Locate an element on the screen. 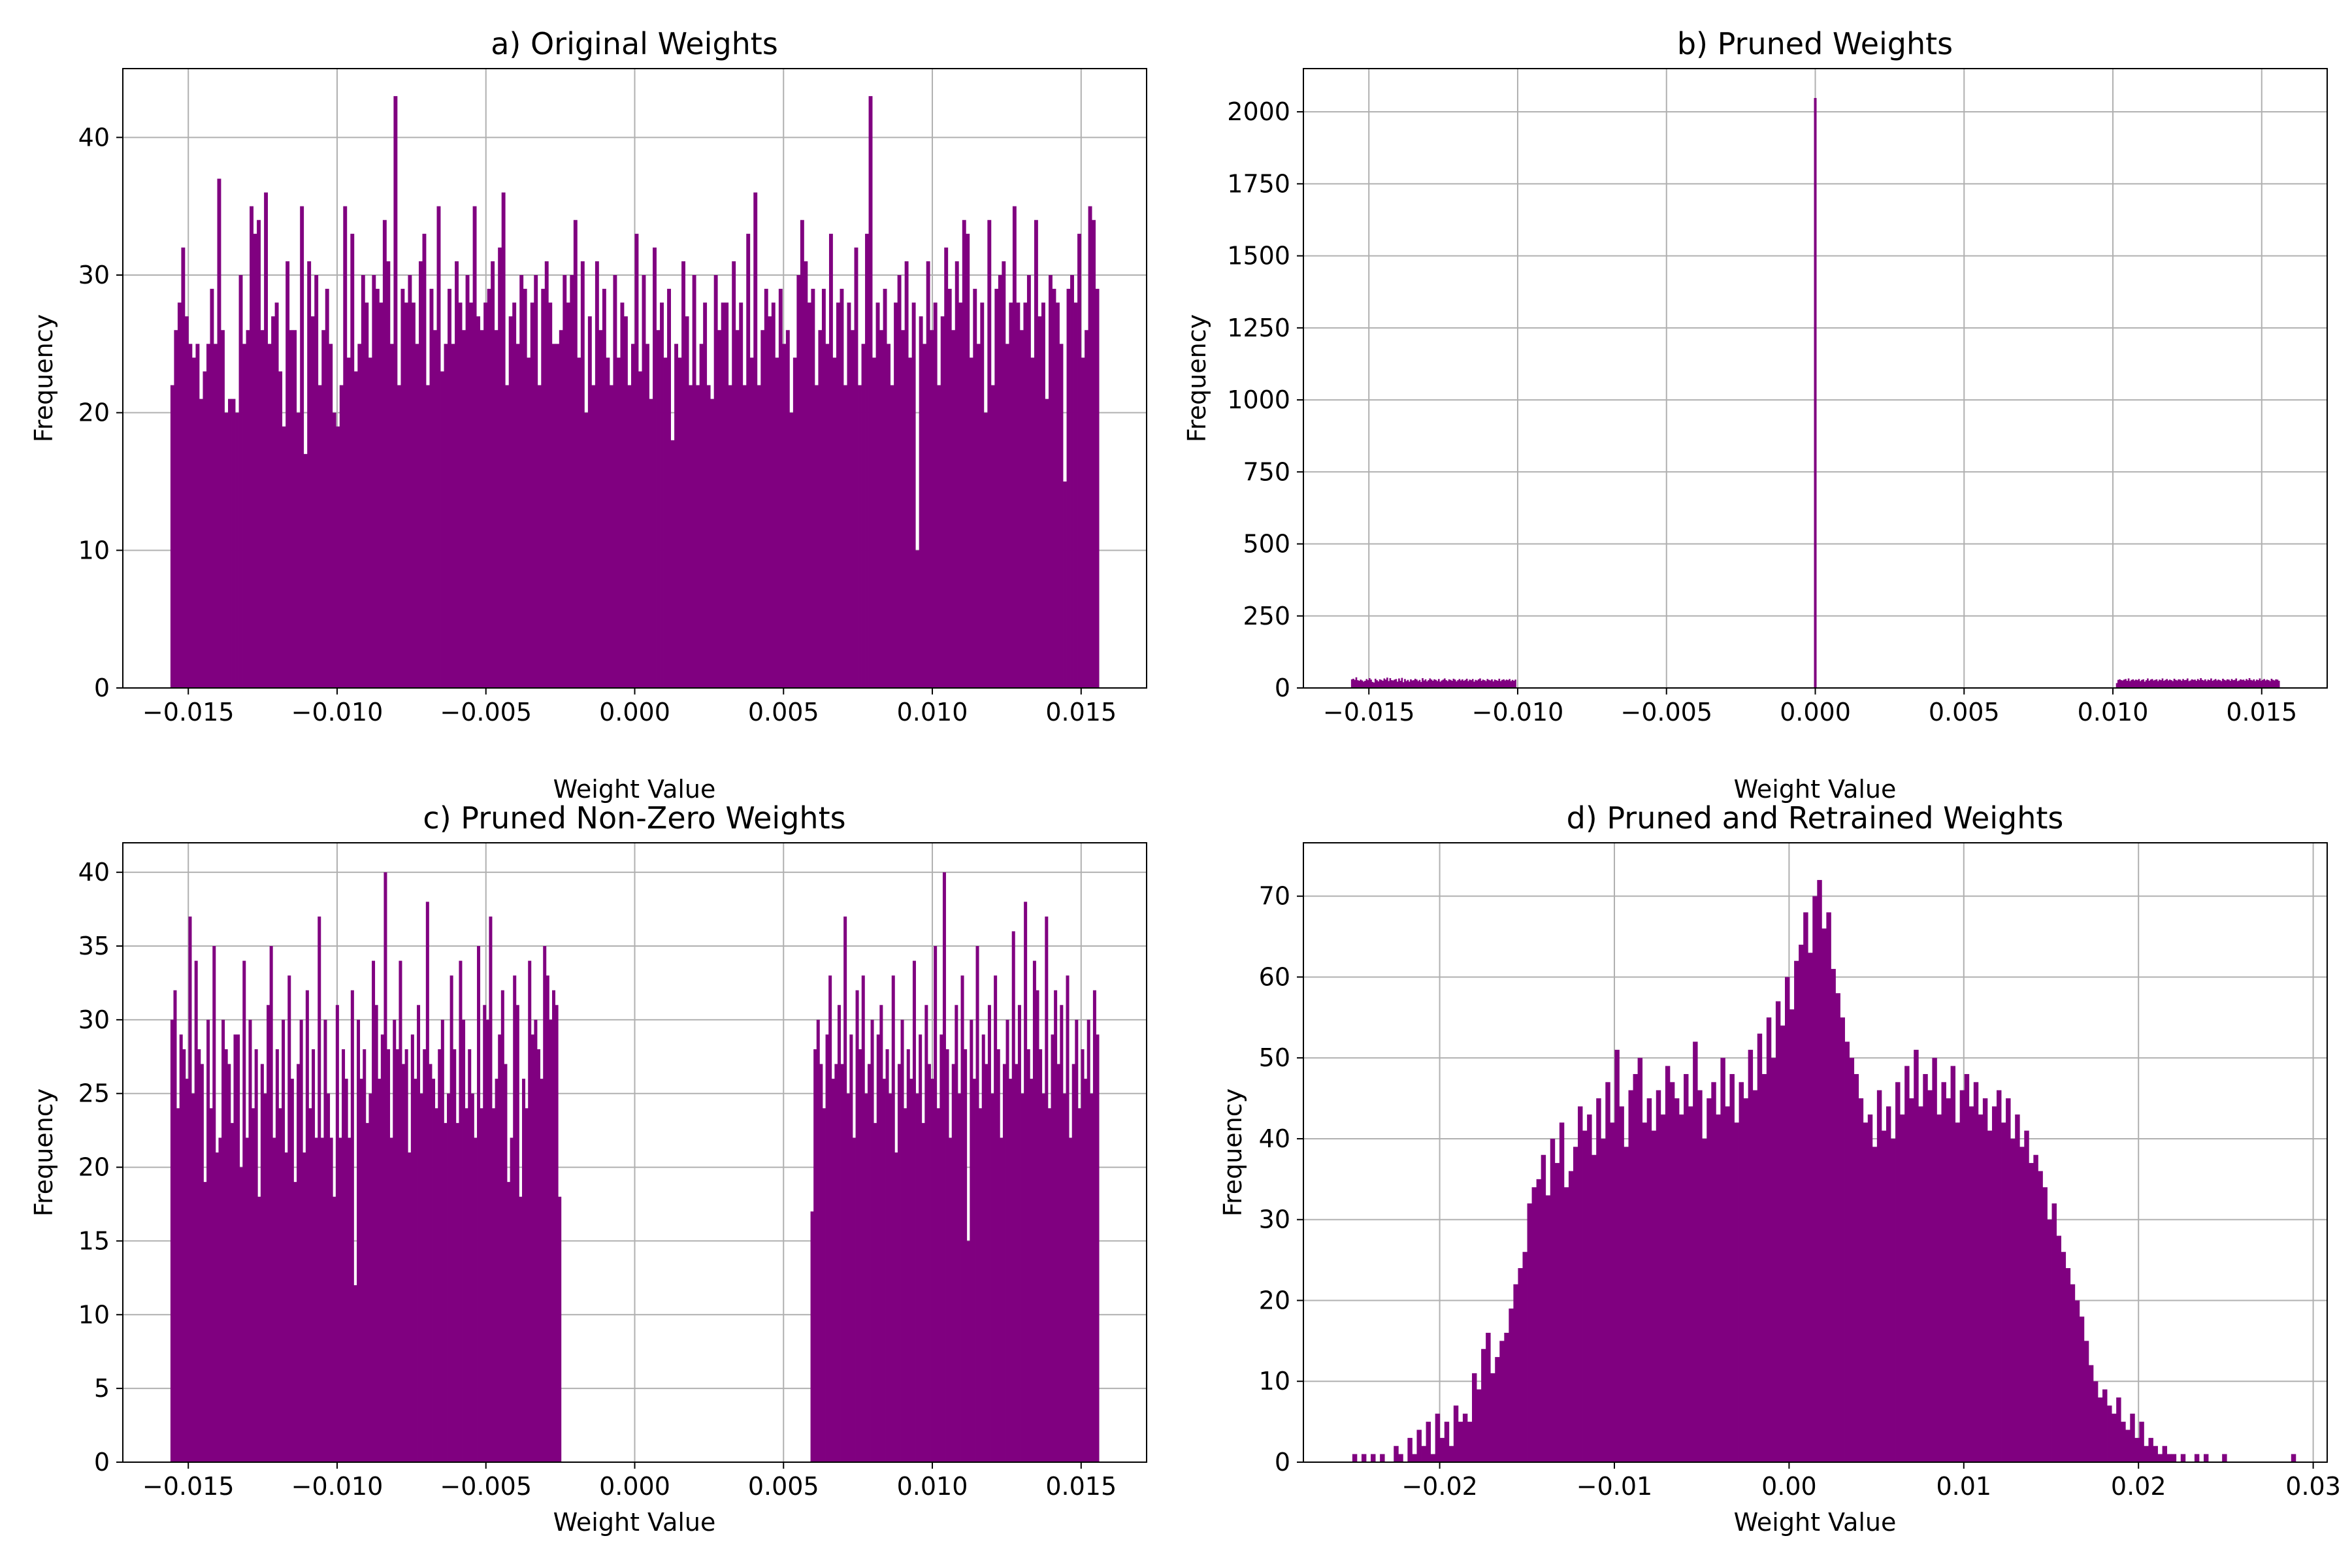  x-tick-label: 0.010 is located at coordinates (932, 1486).